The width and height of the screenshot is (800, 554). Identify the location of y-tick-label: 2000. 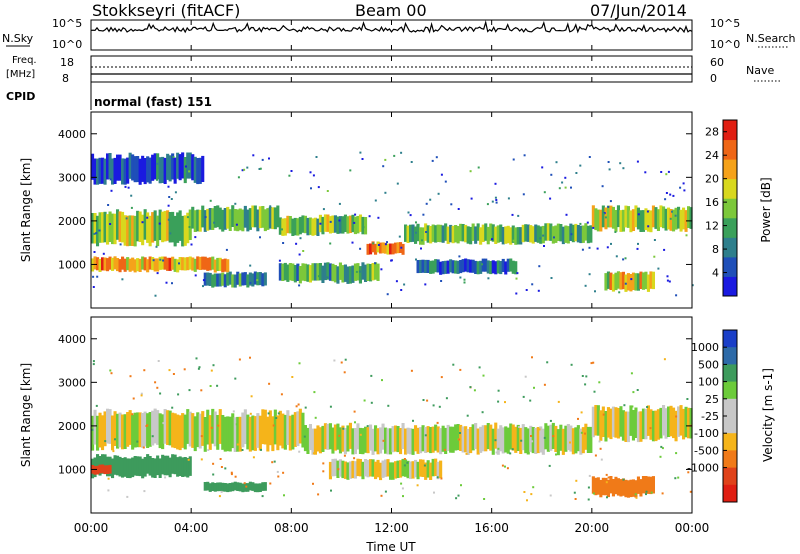
(72, 426).